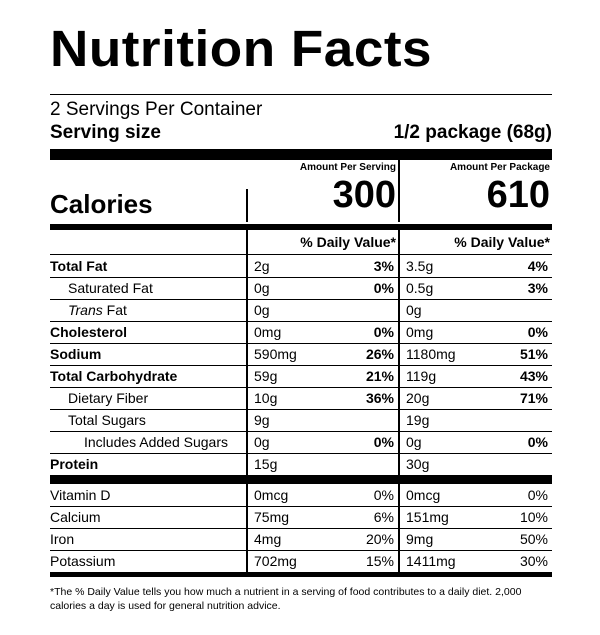 This screenshot has height=635, width=600. What do you see at coordinates (476, 332) in the screenshot?
I see `nutrient-package-cell: 0mg 0%` at bounding box center [476, 332].